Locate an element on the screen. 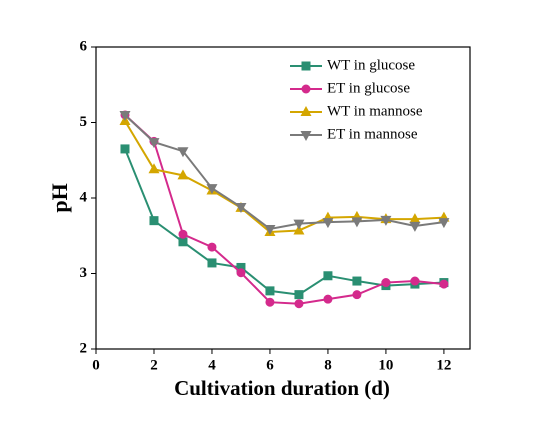  legend-label: ET in glucose is located at coordinates (368, 88).